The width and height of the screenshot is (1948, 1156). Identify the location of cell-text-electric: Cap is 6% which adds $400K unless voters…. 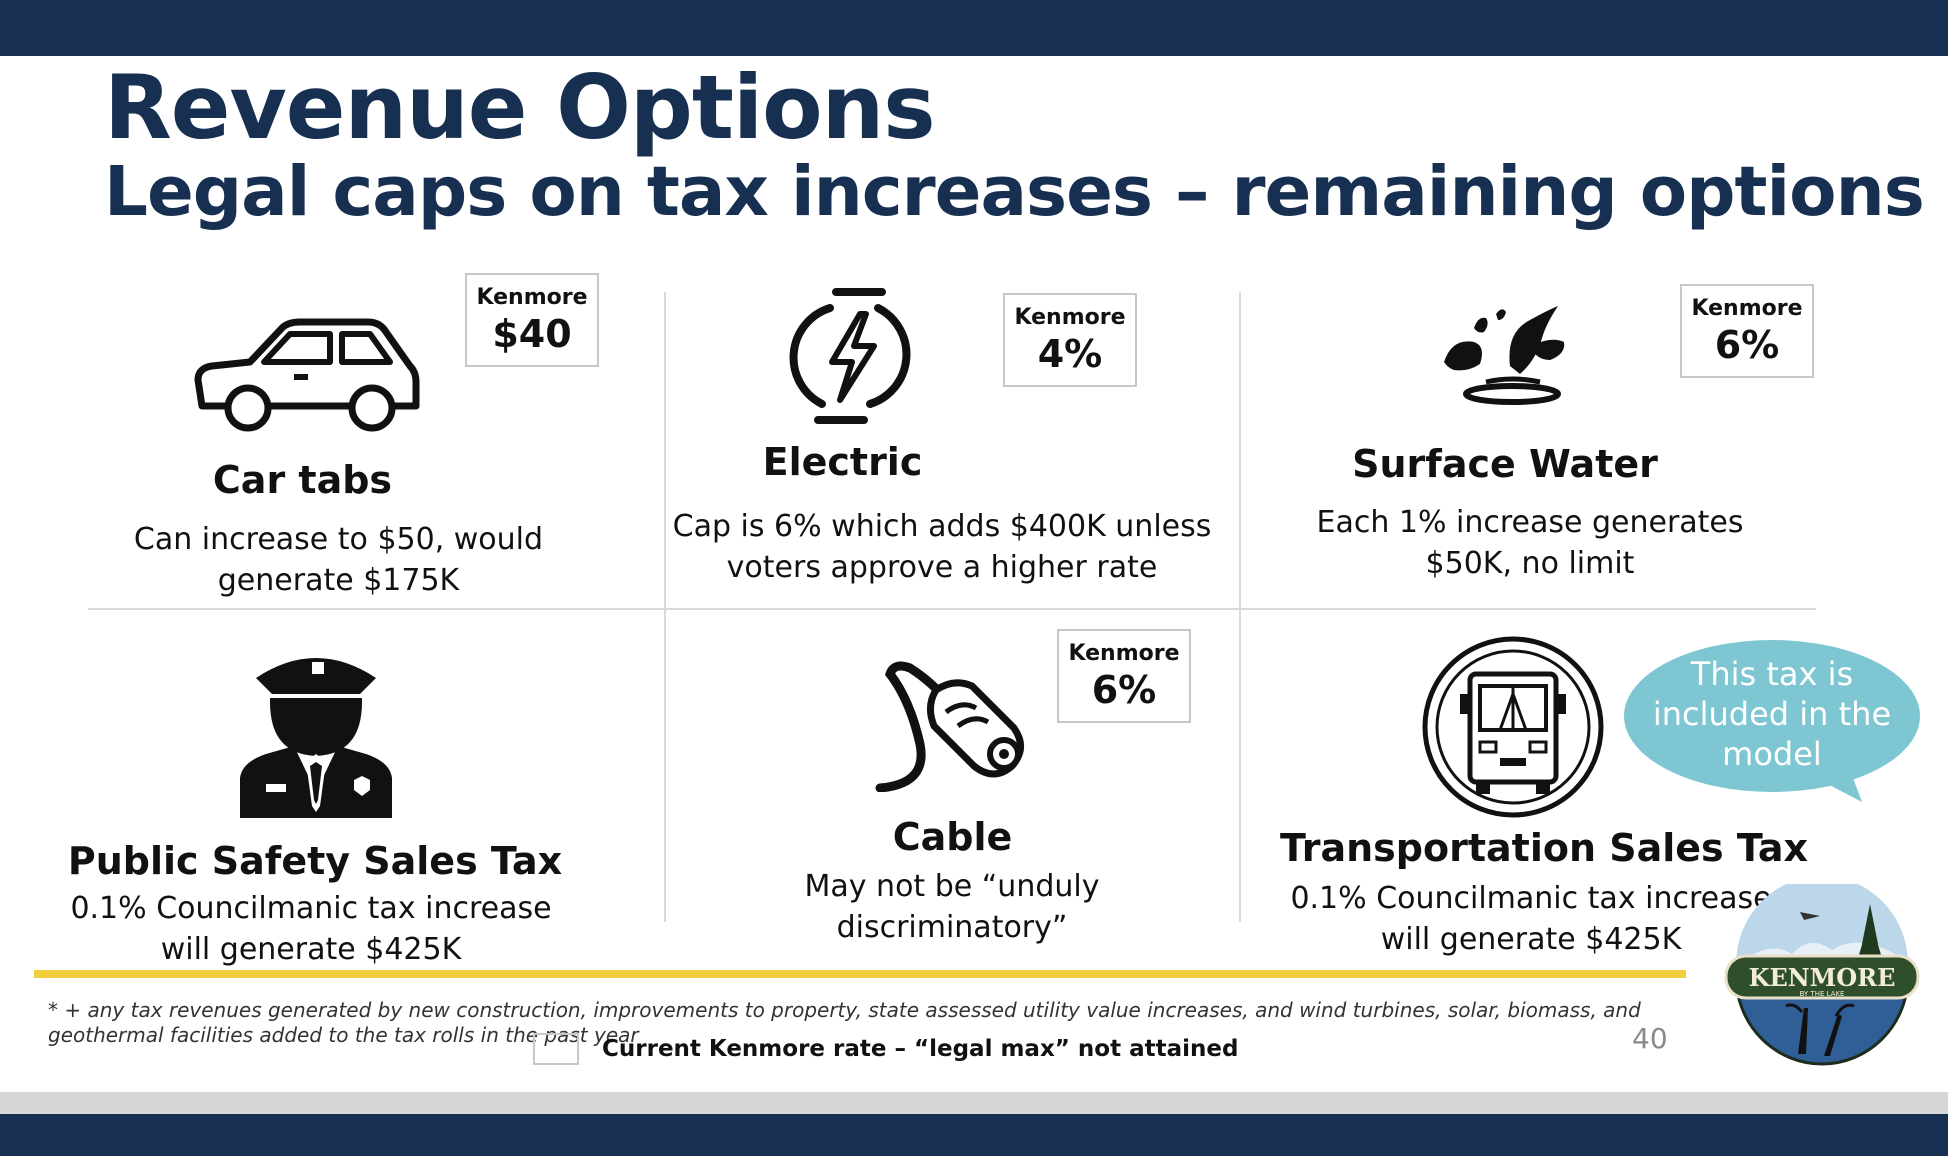
(942, 547).